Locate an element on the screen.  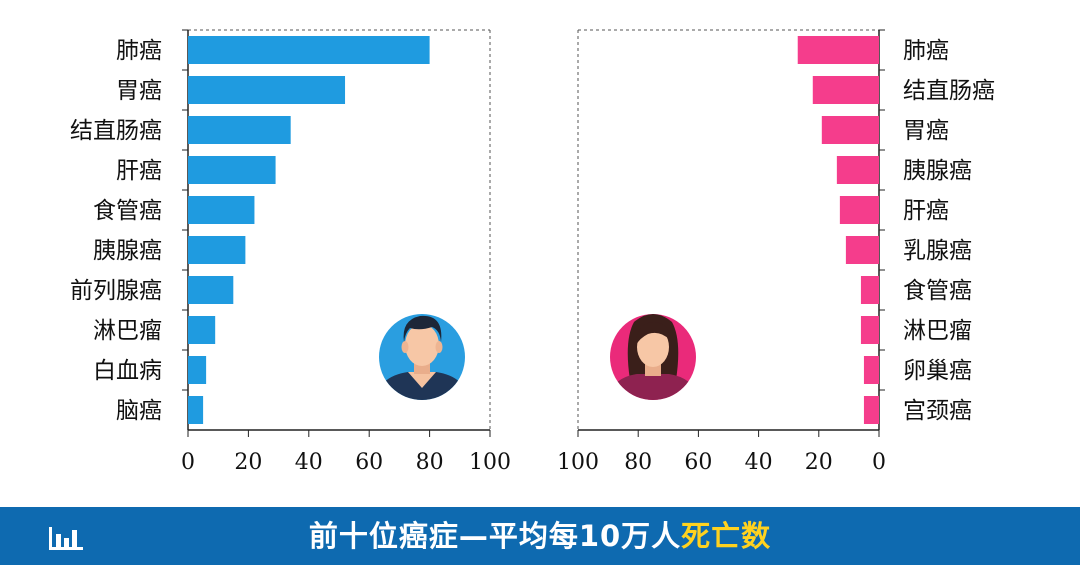
category-label: 宫颈癌 is located at coordinates (937, 411).